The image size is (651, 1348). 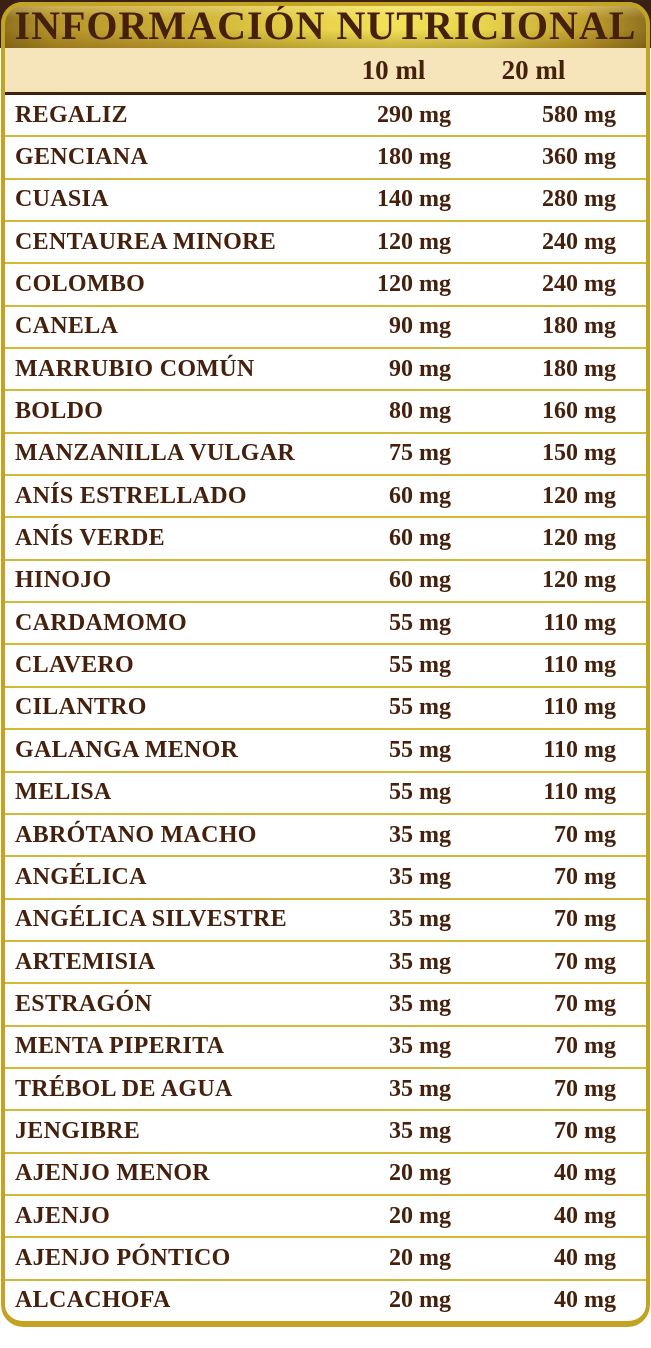 I want to click on table-row: CILANTRO 55 mg 110 mg, so click(x=325, y=709).